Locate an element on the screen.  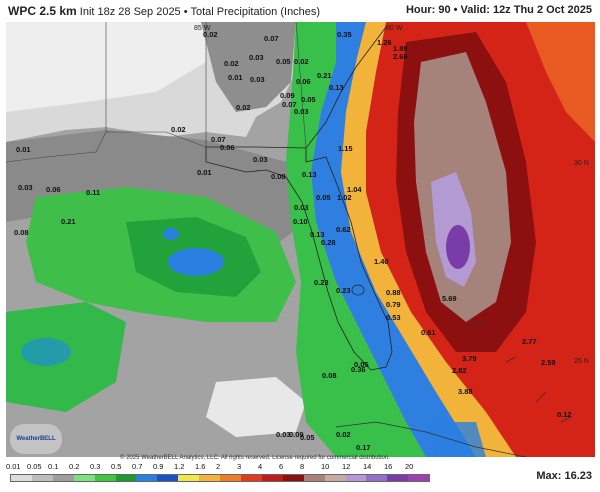
value-label: 0.28 is located at coordinates (328, 242).